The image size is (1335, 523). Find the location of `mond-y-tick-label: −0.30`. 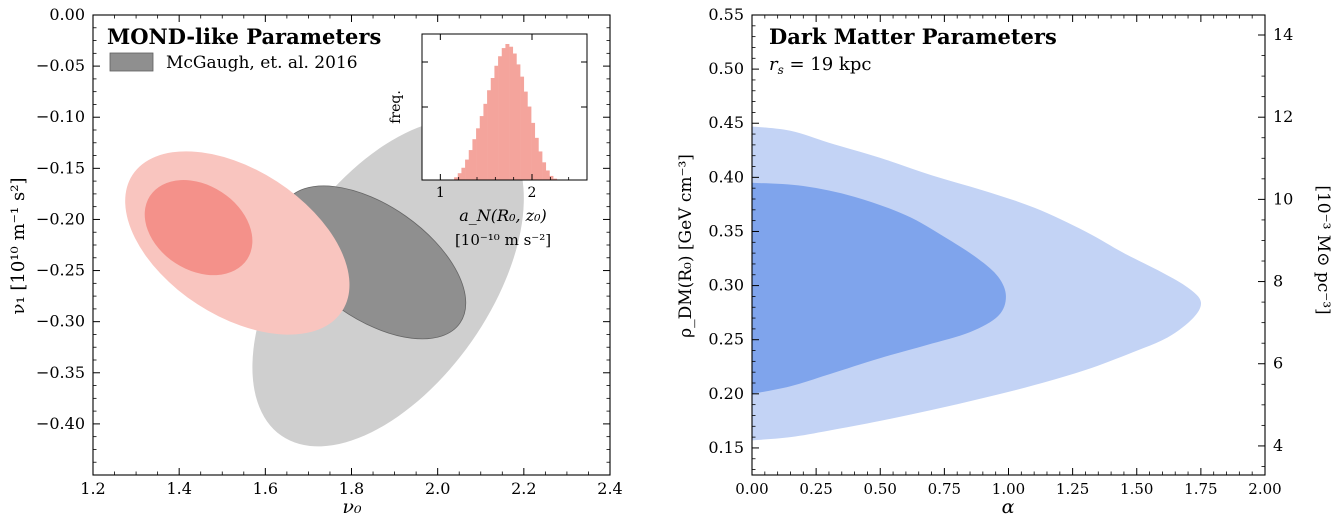

mond-y-tick-label: −0.30 is located at coordinates (60, 321).